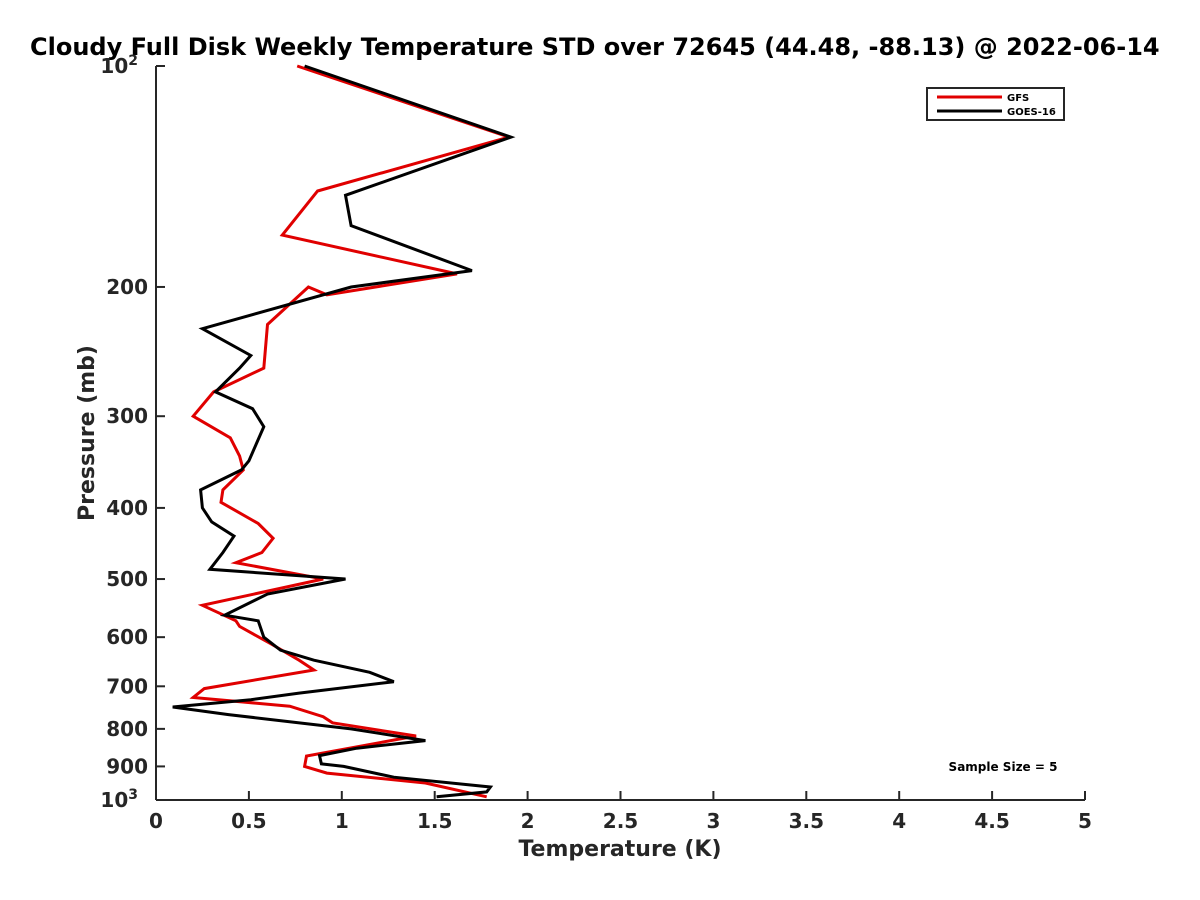 The image size is (1200, 900). I want to click on x-tick-label: 0.5, so click(248, 821).